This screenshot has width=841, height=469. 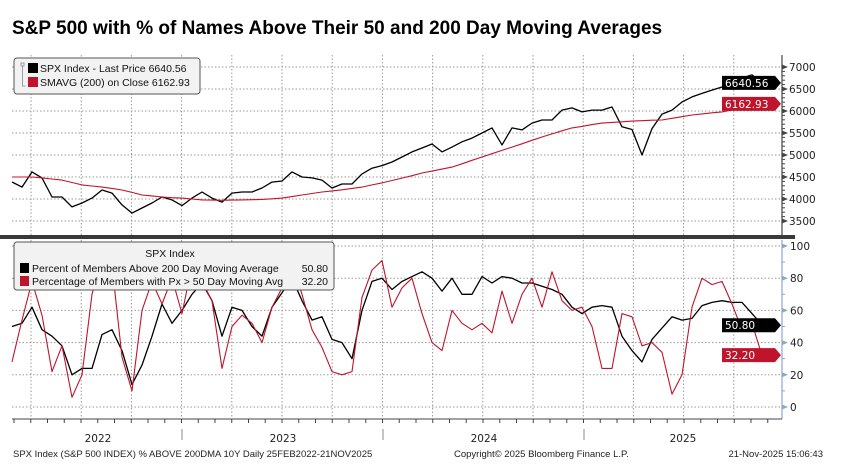 I want to click on x-tick-label: 2022, so click(x=98, y=439).